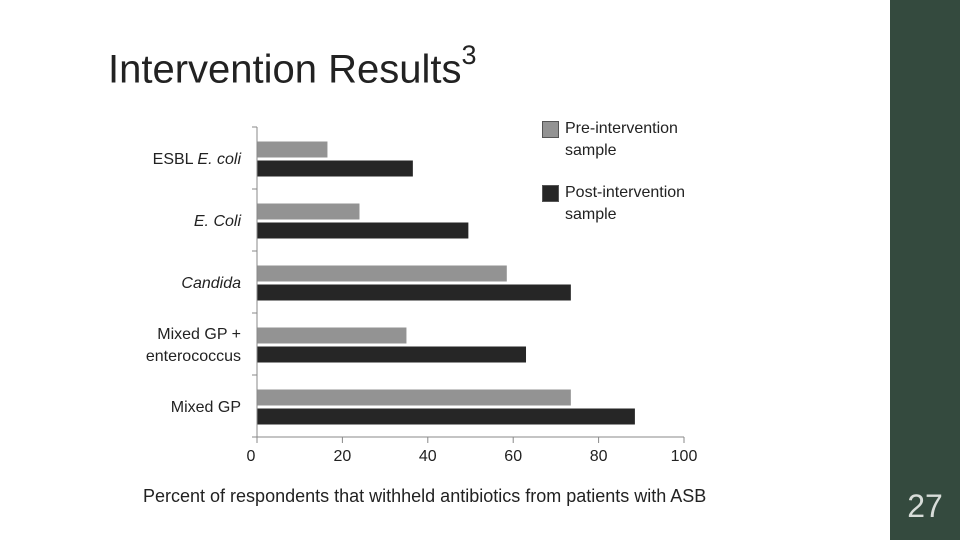 Image resolution: width=960 pixels, height=540 pixels. What do you see at coordinates (550, 129) in the screenshot?
I see `legend-swatch-pre` at bounding box center [550, 129].